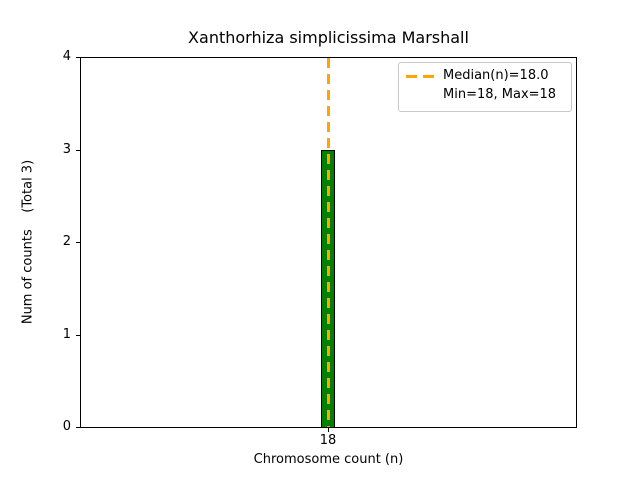 The height and width of the screenshot is (480, 640). I want to click on ytick-label-2: 2, so click(66, 241).